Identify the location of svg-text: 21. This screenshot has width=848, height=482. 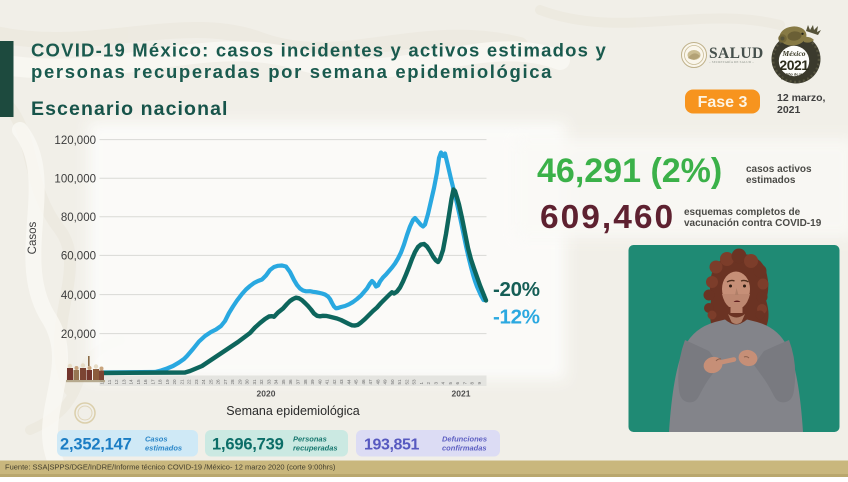
(181, 382).